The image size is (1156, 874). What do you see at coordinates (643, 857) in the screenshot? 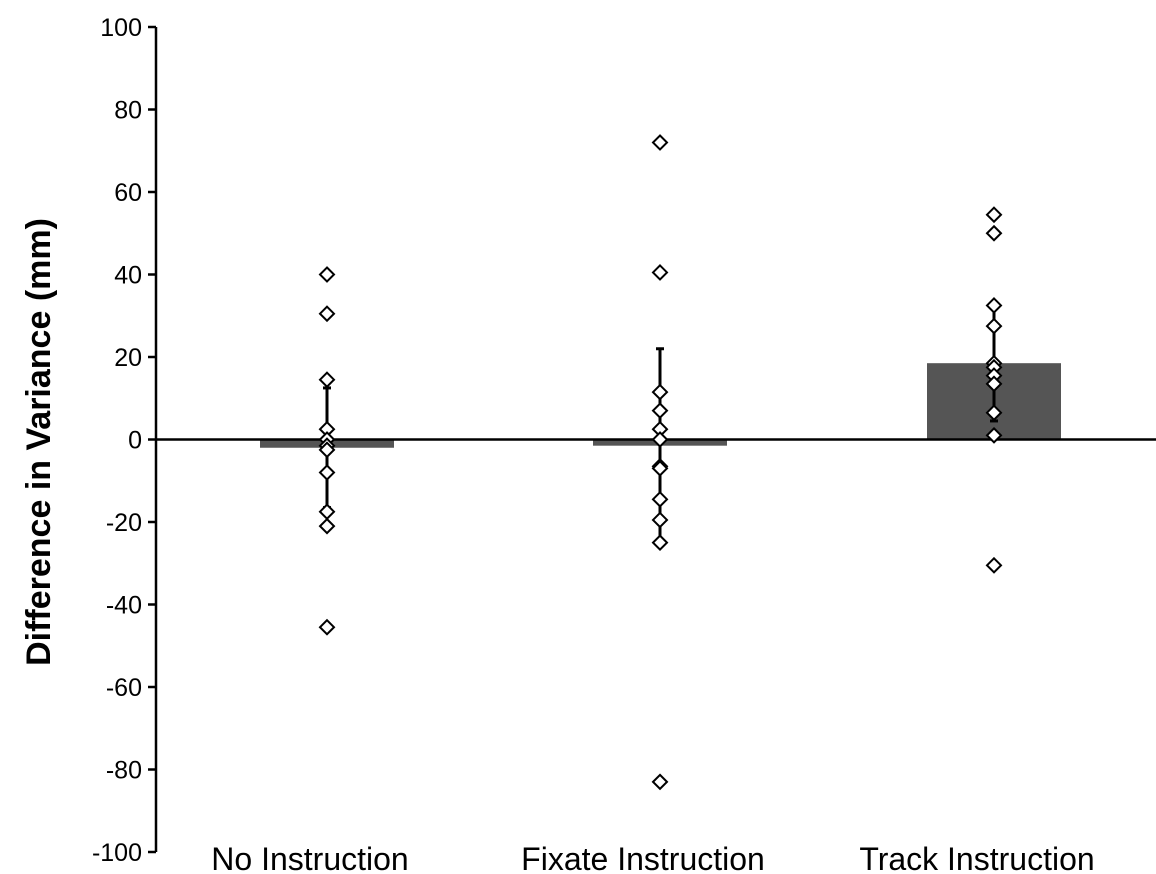
I see `category-label: Fixate Instruction` at bounding box center [643, 857].